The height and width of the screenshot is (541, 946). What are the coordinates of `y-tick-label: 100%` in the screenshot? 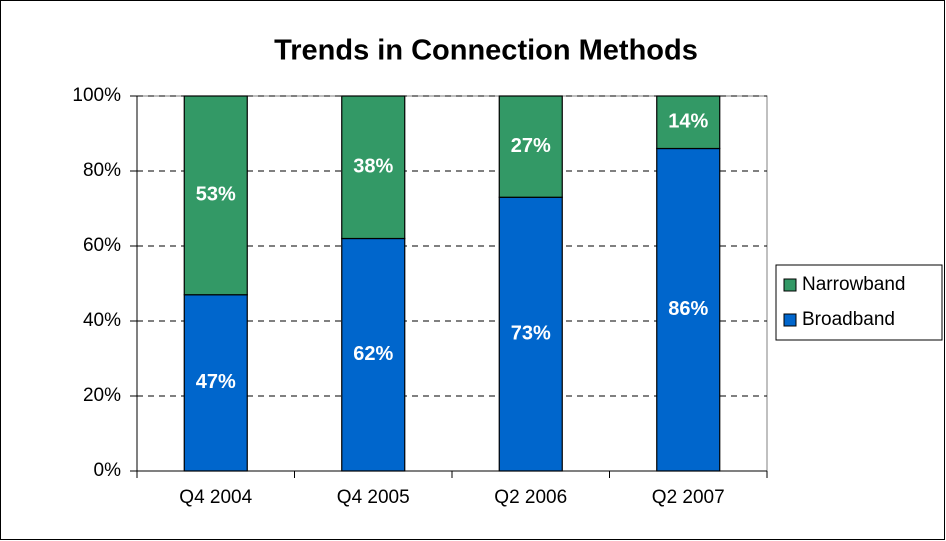 It's located at (96, 95).